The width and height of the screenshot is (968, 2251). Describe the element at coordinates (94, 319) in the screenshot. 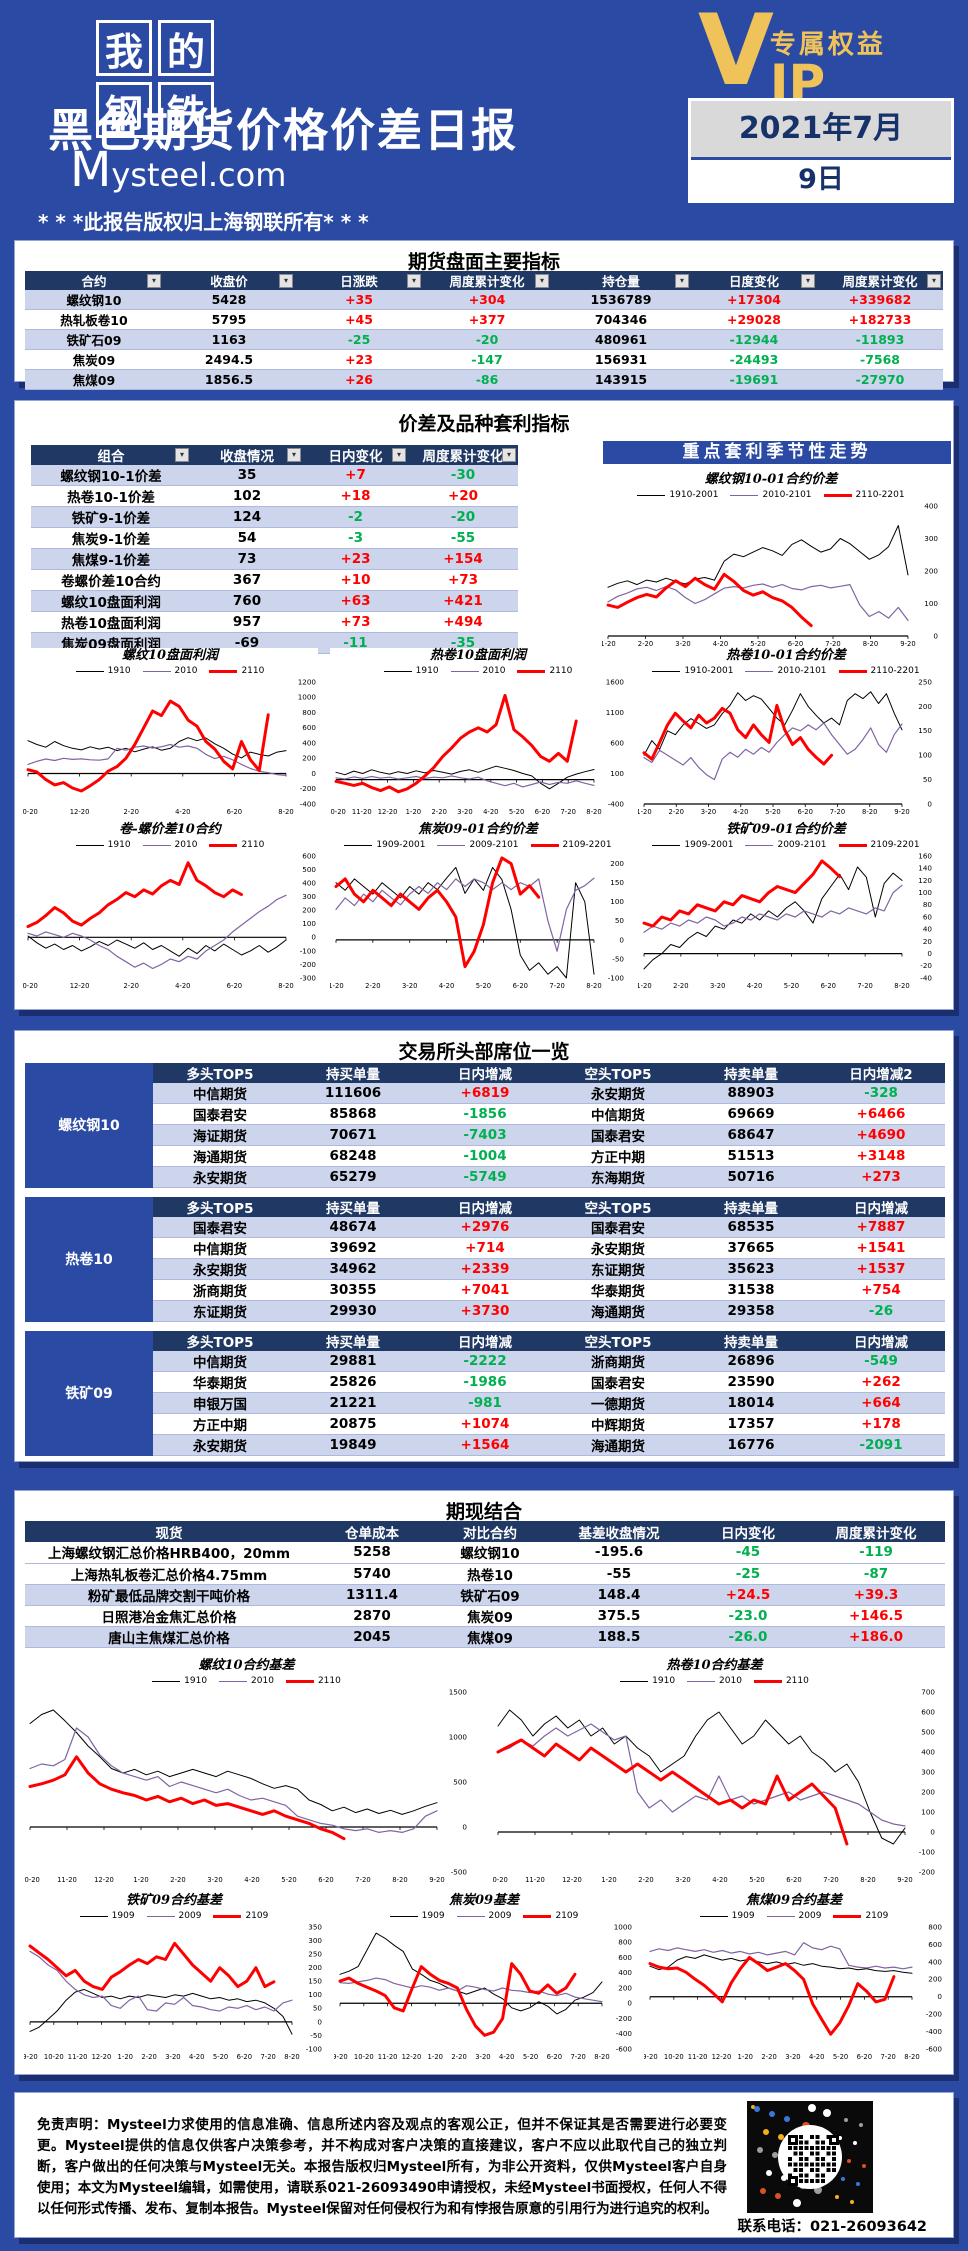

I see `cell: 热轧板卷10` at that location.